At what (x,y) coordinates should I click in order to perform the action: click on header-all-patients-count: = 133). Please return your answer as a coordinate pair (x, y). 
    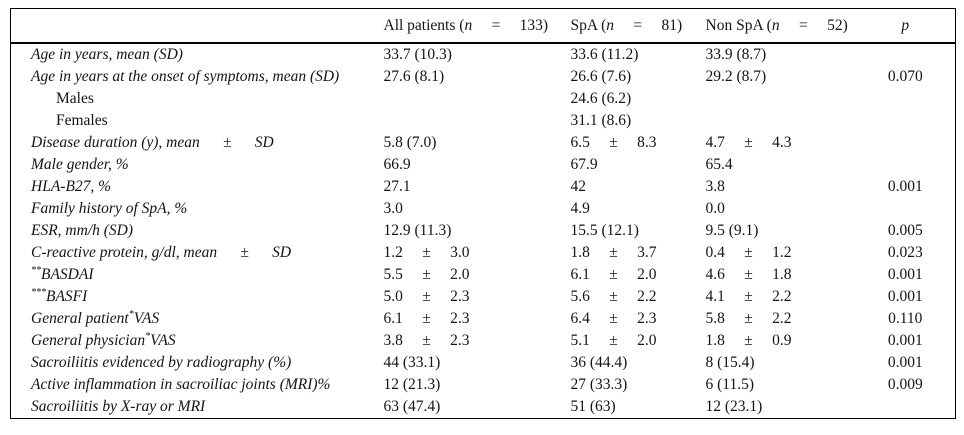
    Looking at the image, I should click on (510, 25).